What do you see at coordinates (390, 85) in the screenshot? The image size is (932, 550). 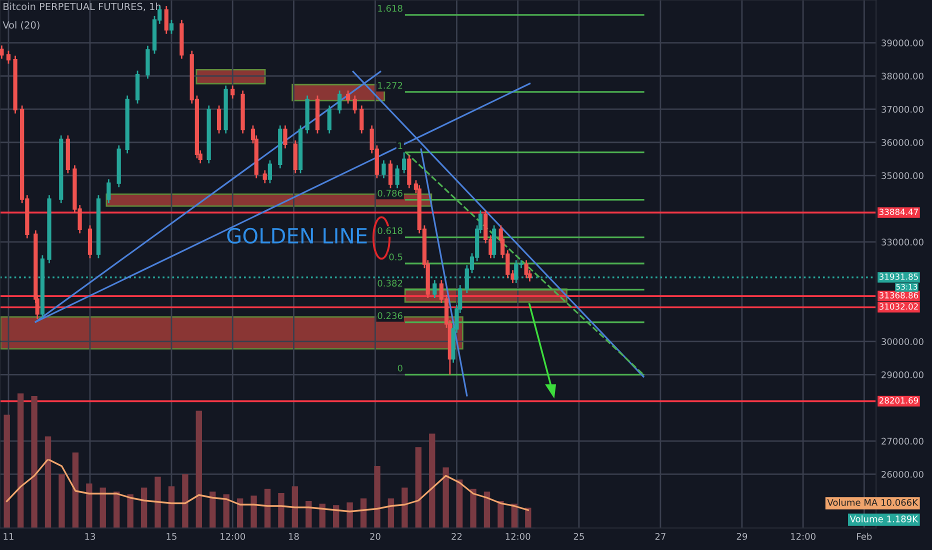 I see `series-label: 1.272` at bounding box center [390, 85].